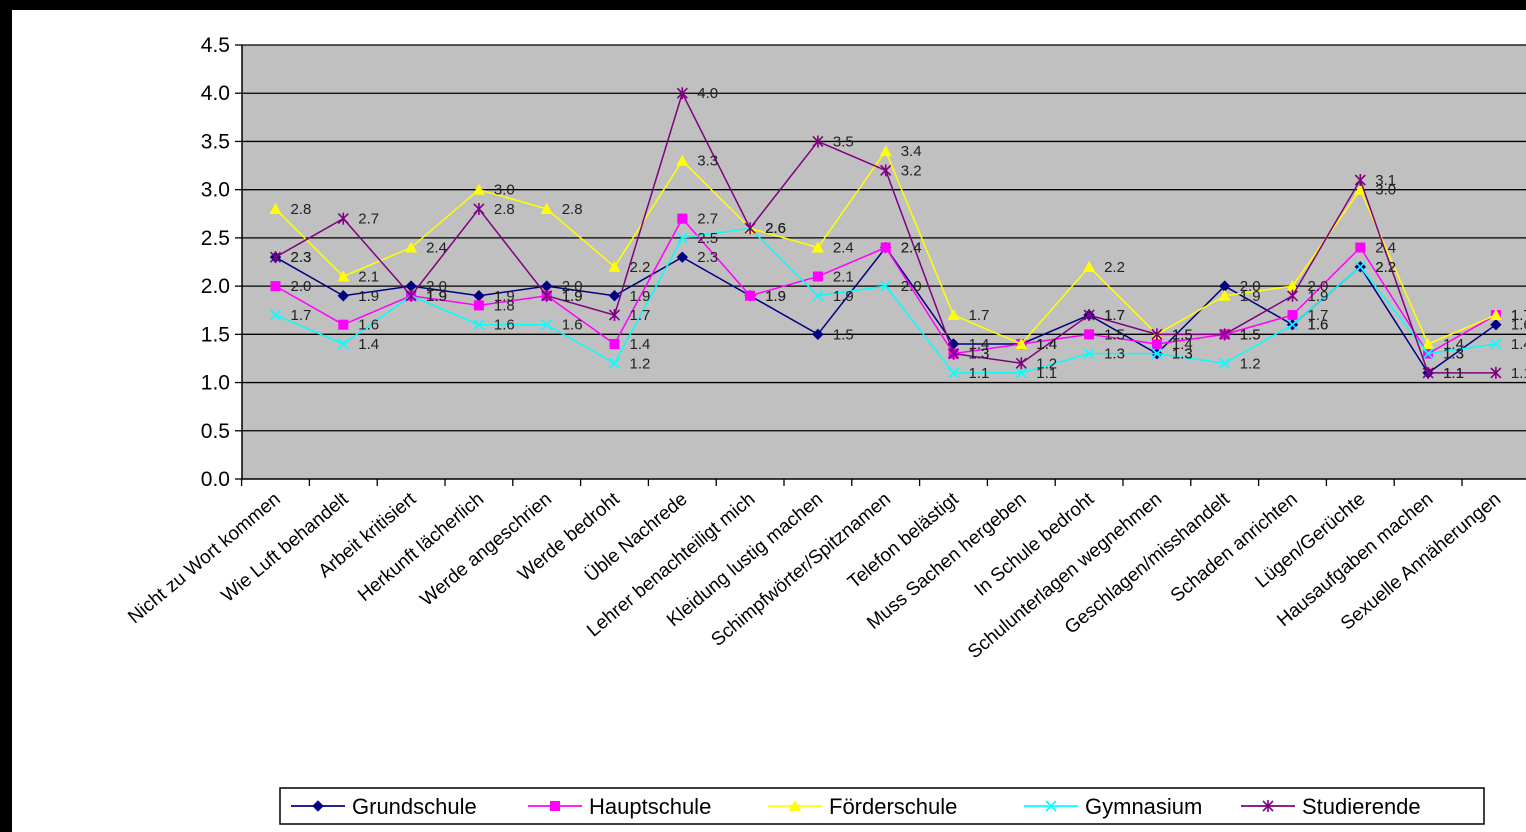  What do you see at coordinates (572, 209) in the screenshot?
I see `data-label: 2.8` at bounding box center [572, 209].